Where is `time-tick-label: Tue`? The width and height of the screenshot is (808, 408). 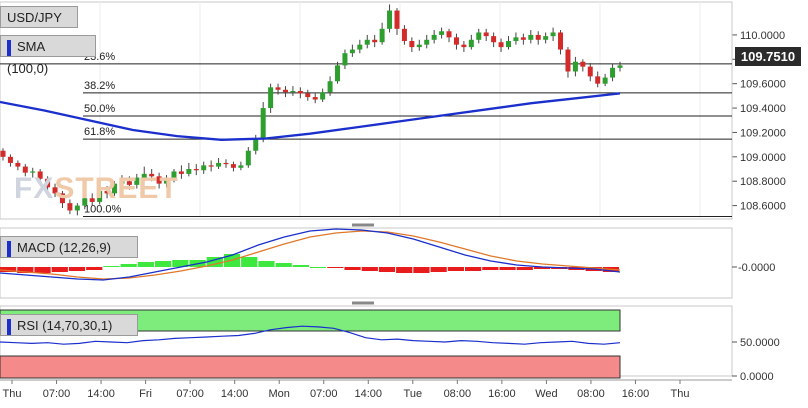 time-tick-label: Tue is located at coordinates (413, 394).